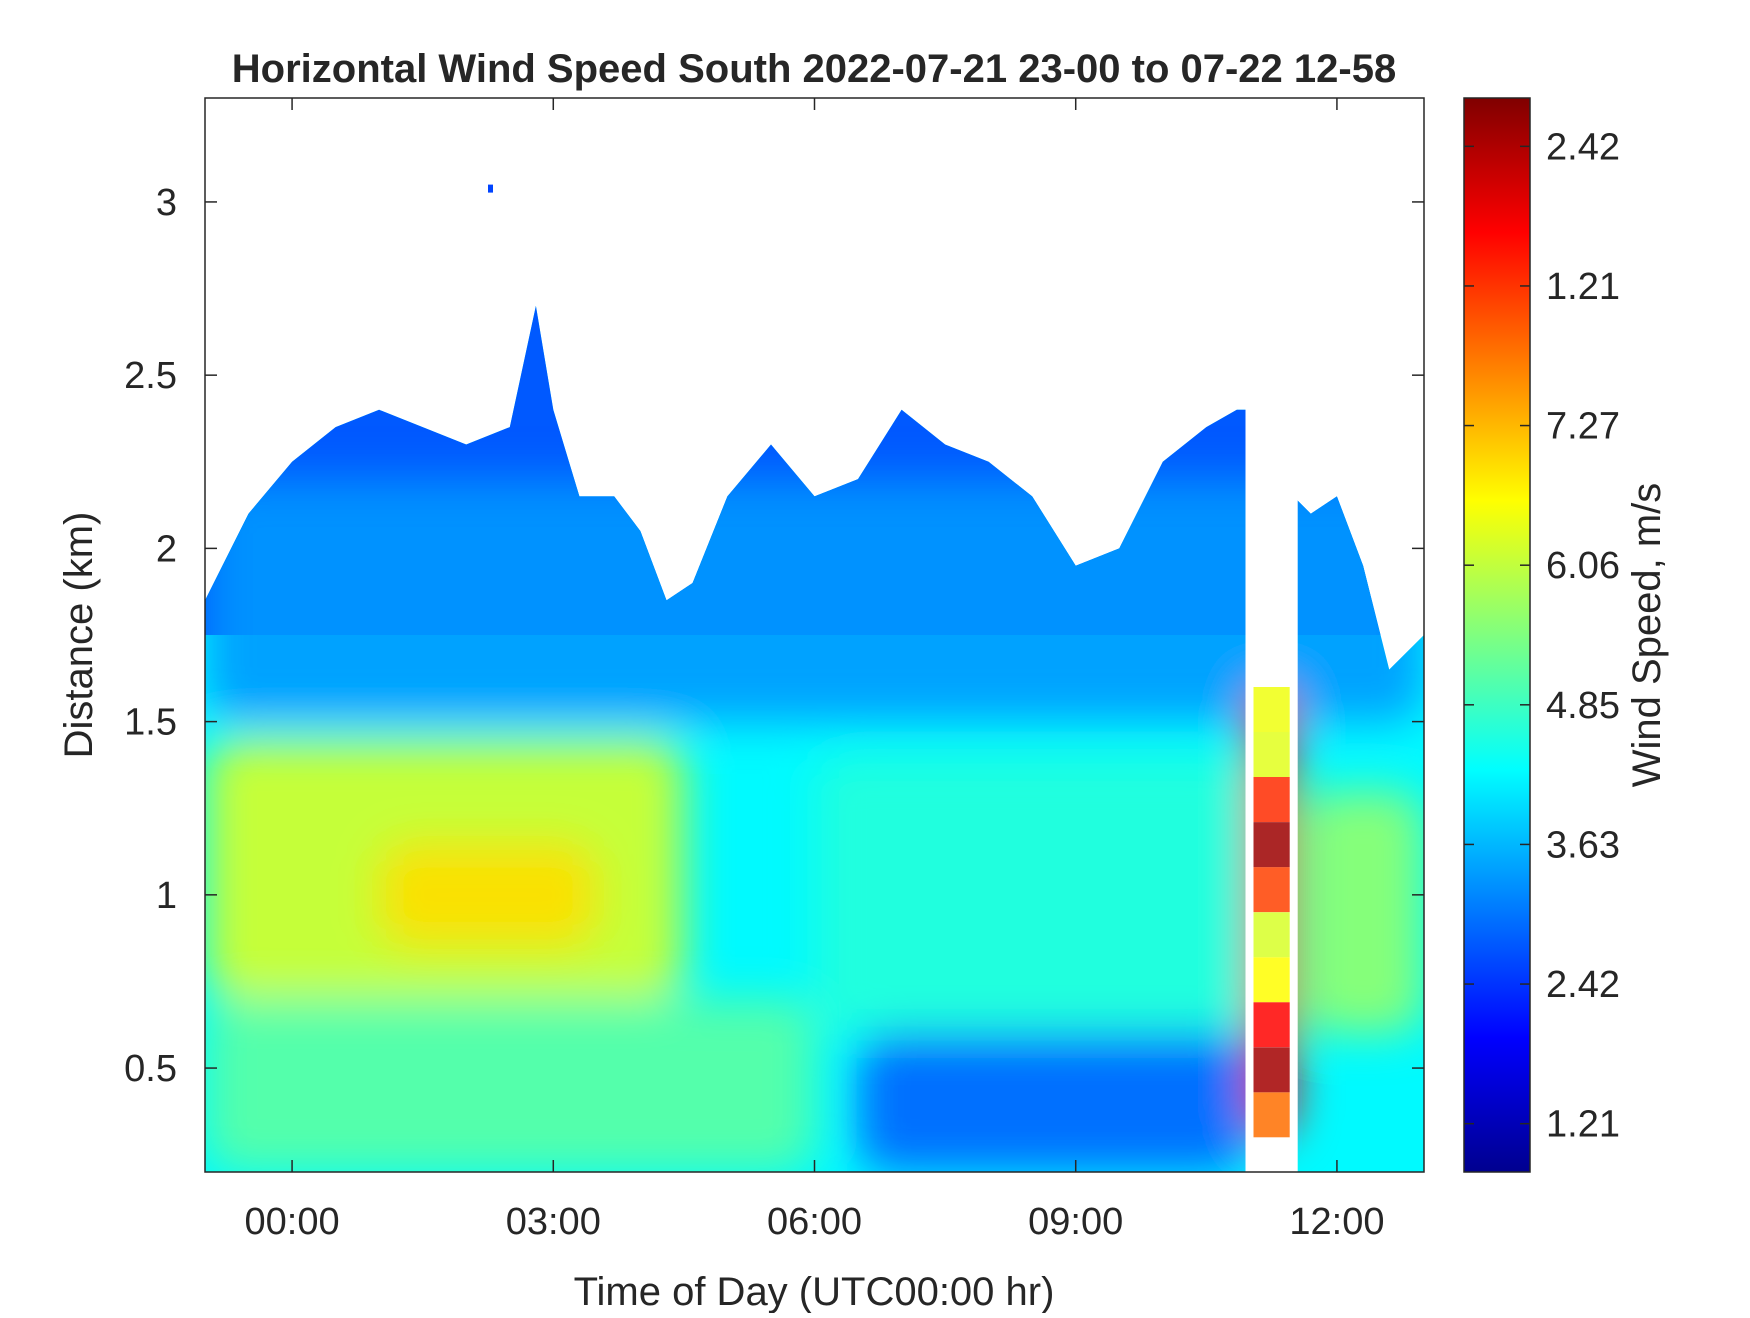 This screenshot has width=1750, height=1318. Describe the element at coordinates (150, 1069) in the screenshot. I see `y-tick-label: 0.5` at that location.